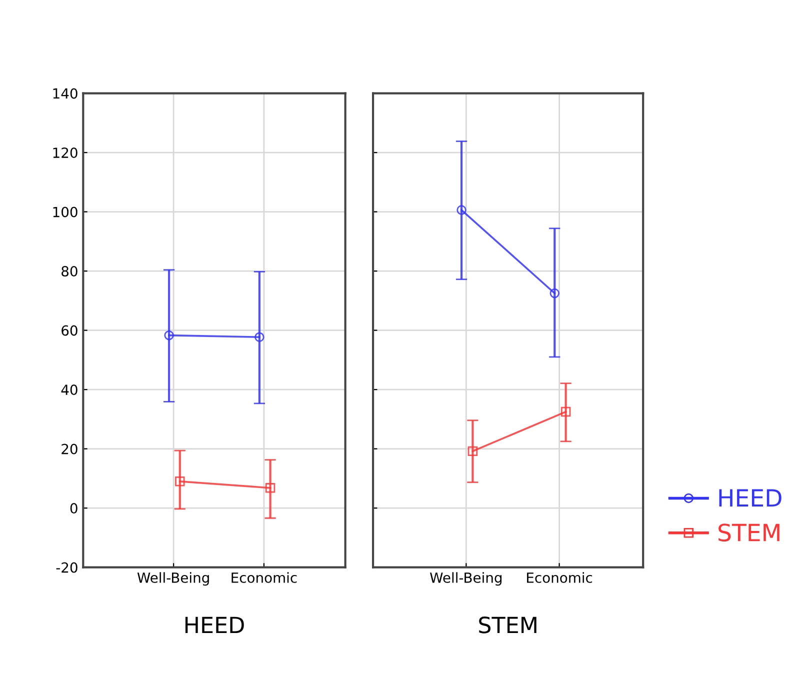 The width and height of the screenshot is (792, 691). I want to click on legend-label: STEM, so click(749, 533).